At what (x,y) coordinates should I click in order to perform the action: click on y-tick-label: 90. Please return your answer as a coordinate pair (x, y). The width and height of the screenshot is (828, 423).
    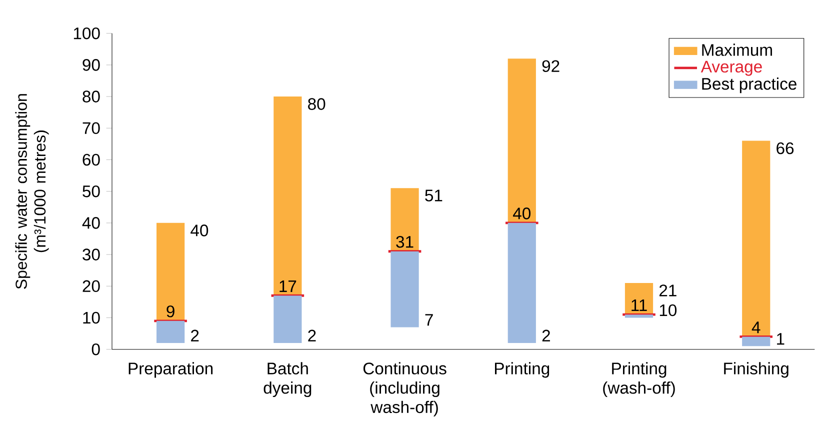
    Looking at the image, I should click on (91, 65).